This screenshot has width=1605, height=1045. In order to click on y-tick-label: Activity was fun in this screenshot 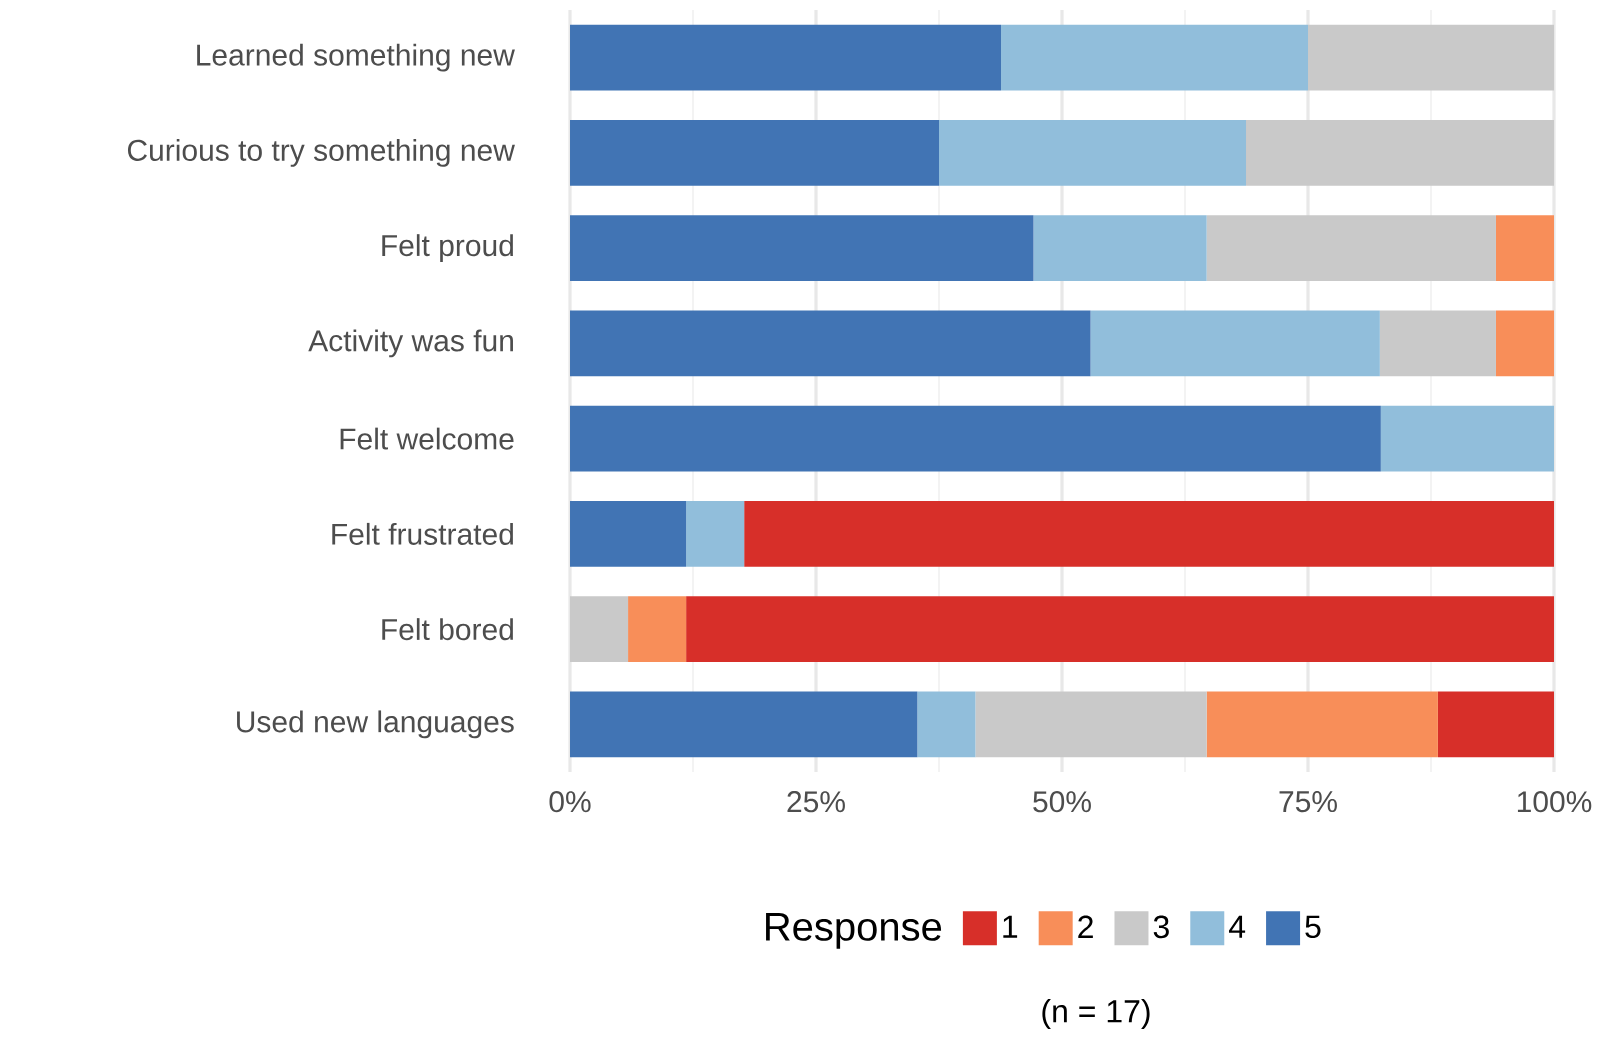, I will do `click(410, 343)`.